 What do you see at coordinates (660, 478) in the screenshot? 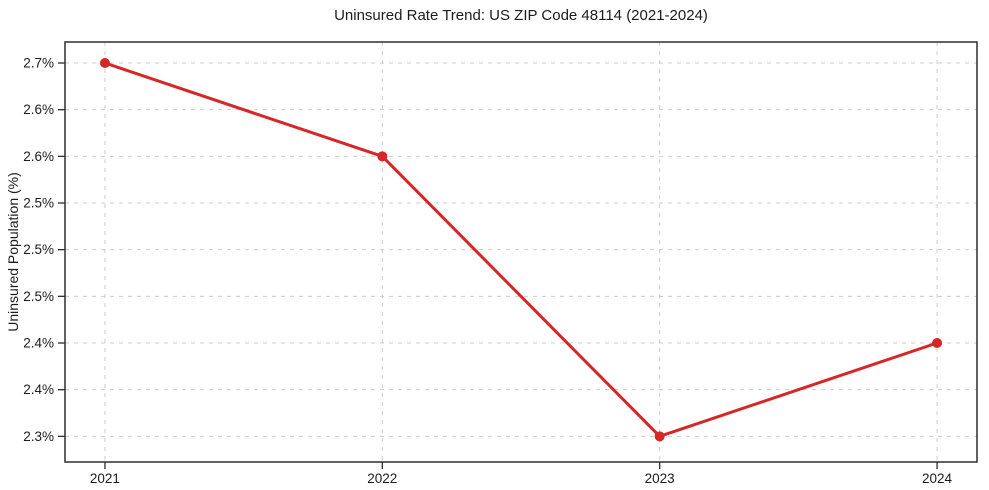
I see `x-tick-label: 2023` at bounding box center [660, 478].